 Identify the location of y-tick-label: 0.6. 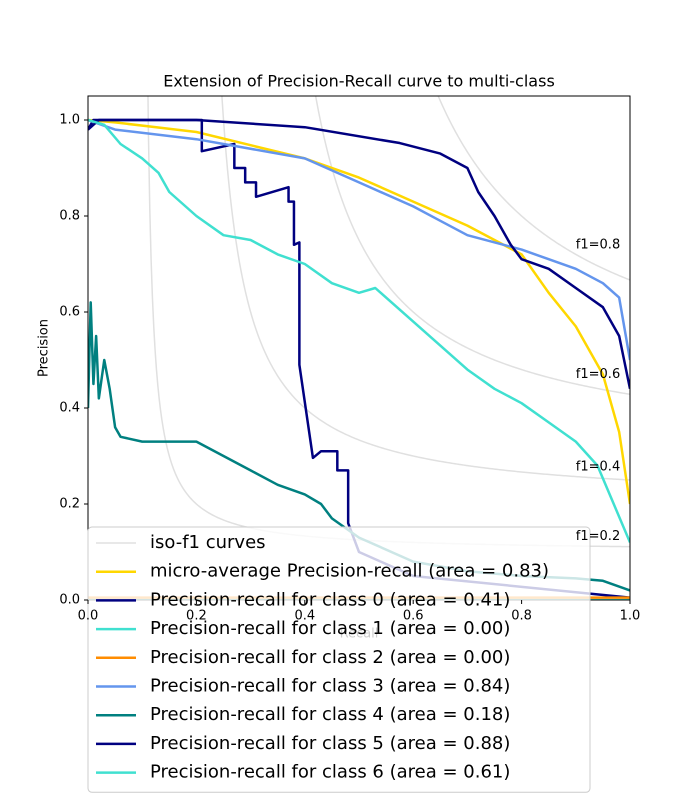
(69, 312).